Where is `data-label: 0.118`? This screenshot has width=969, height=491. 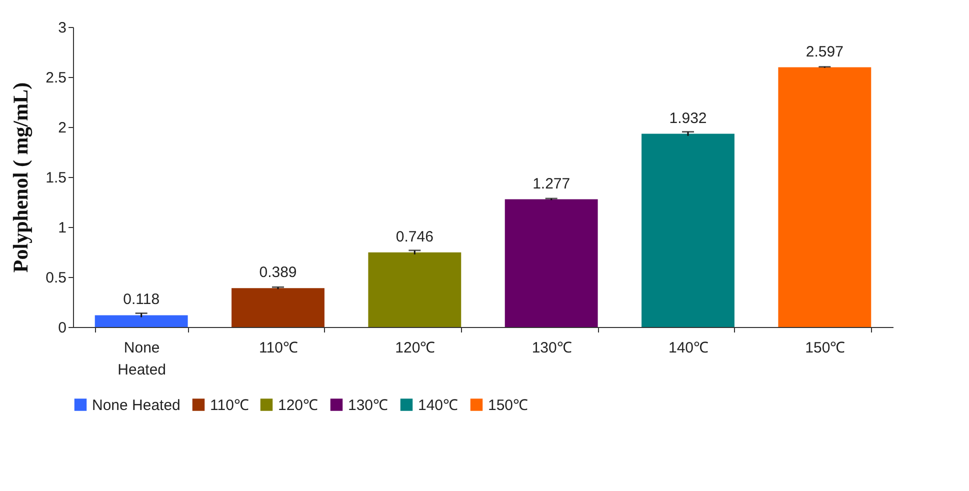 data-label: 0.118 is located at coordinates (141, 299).